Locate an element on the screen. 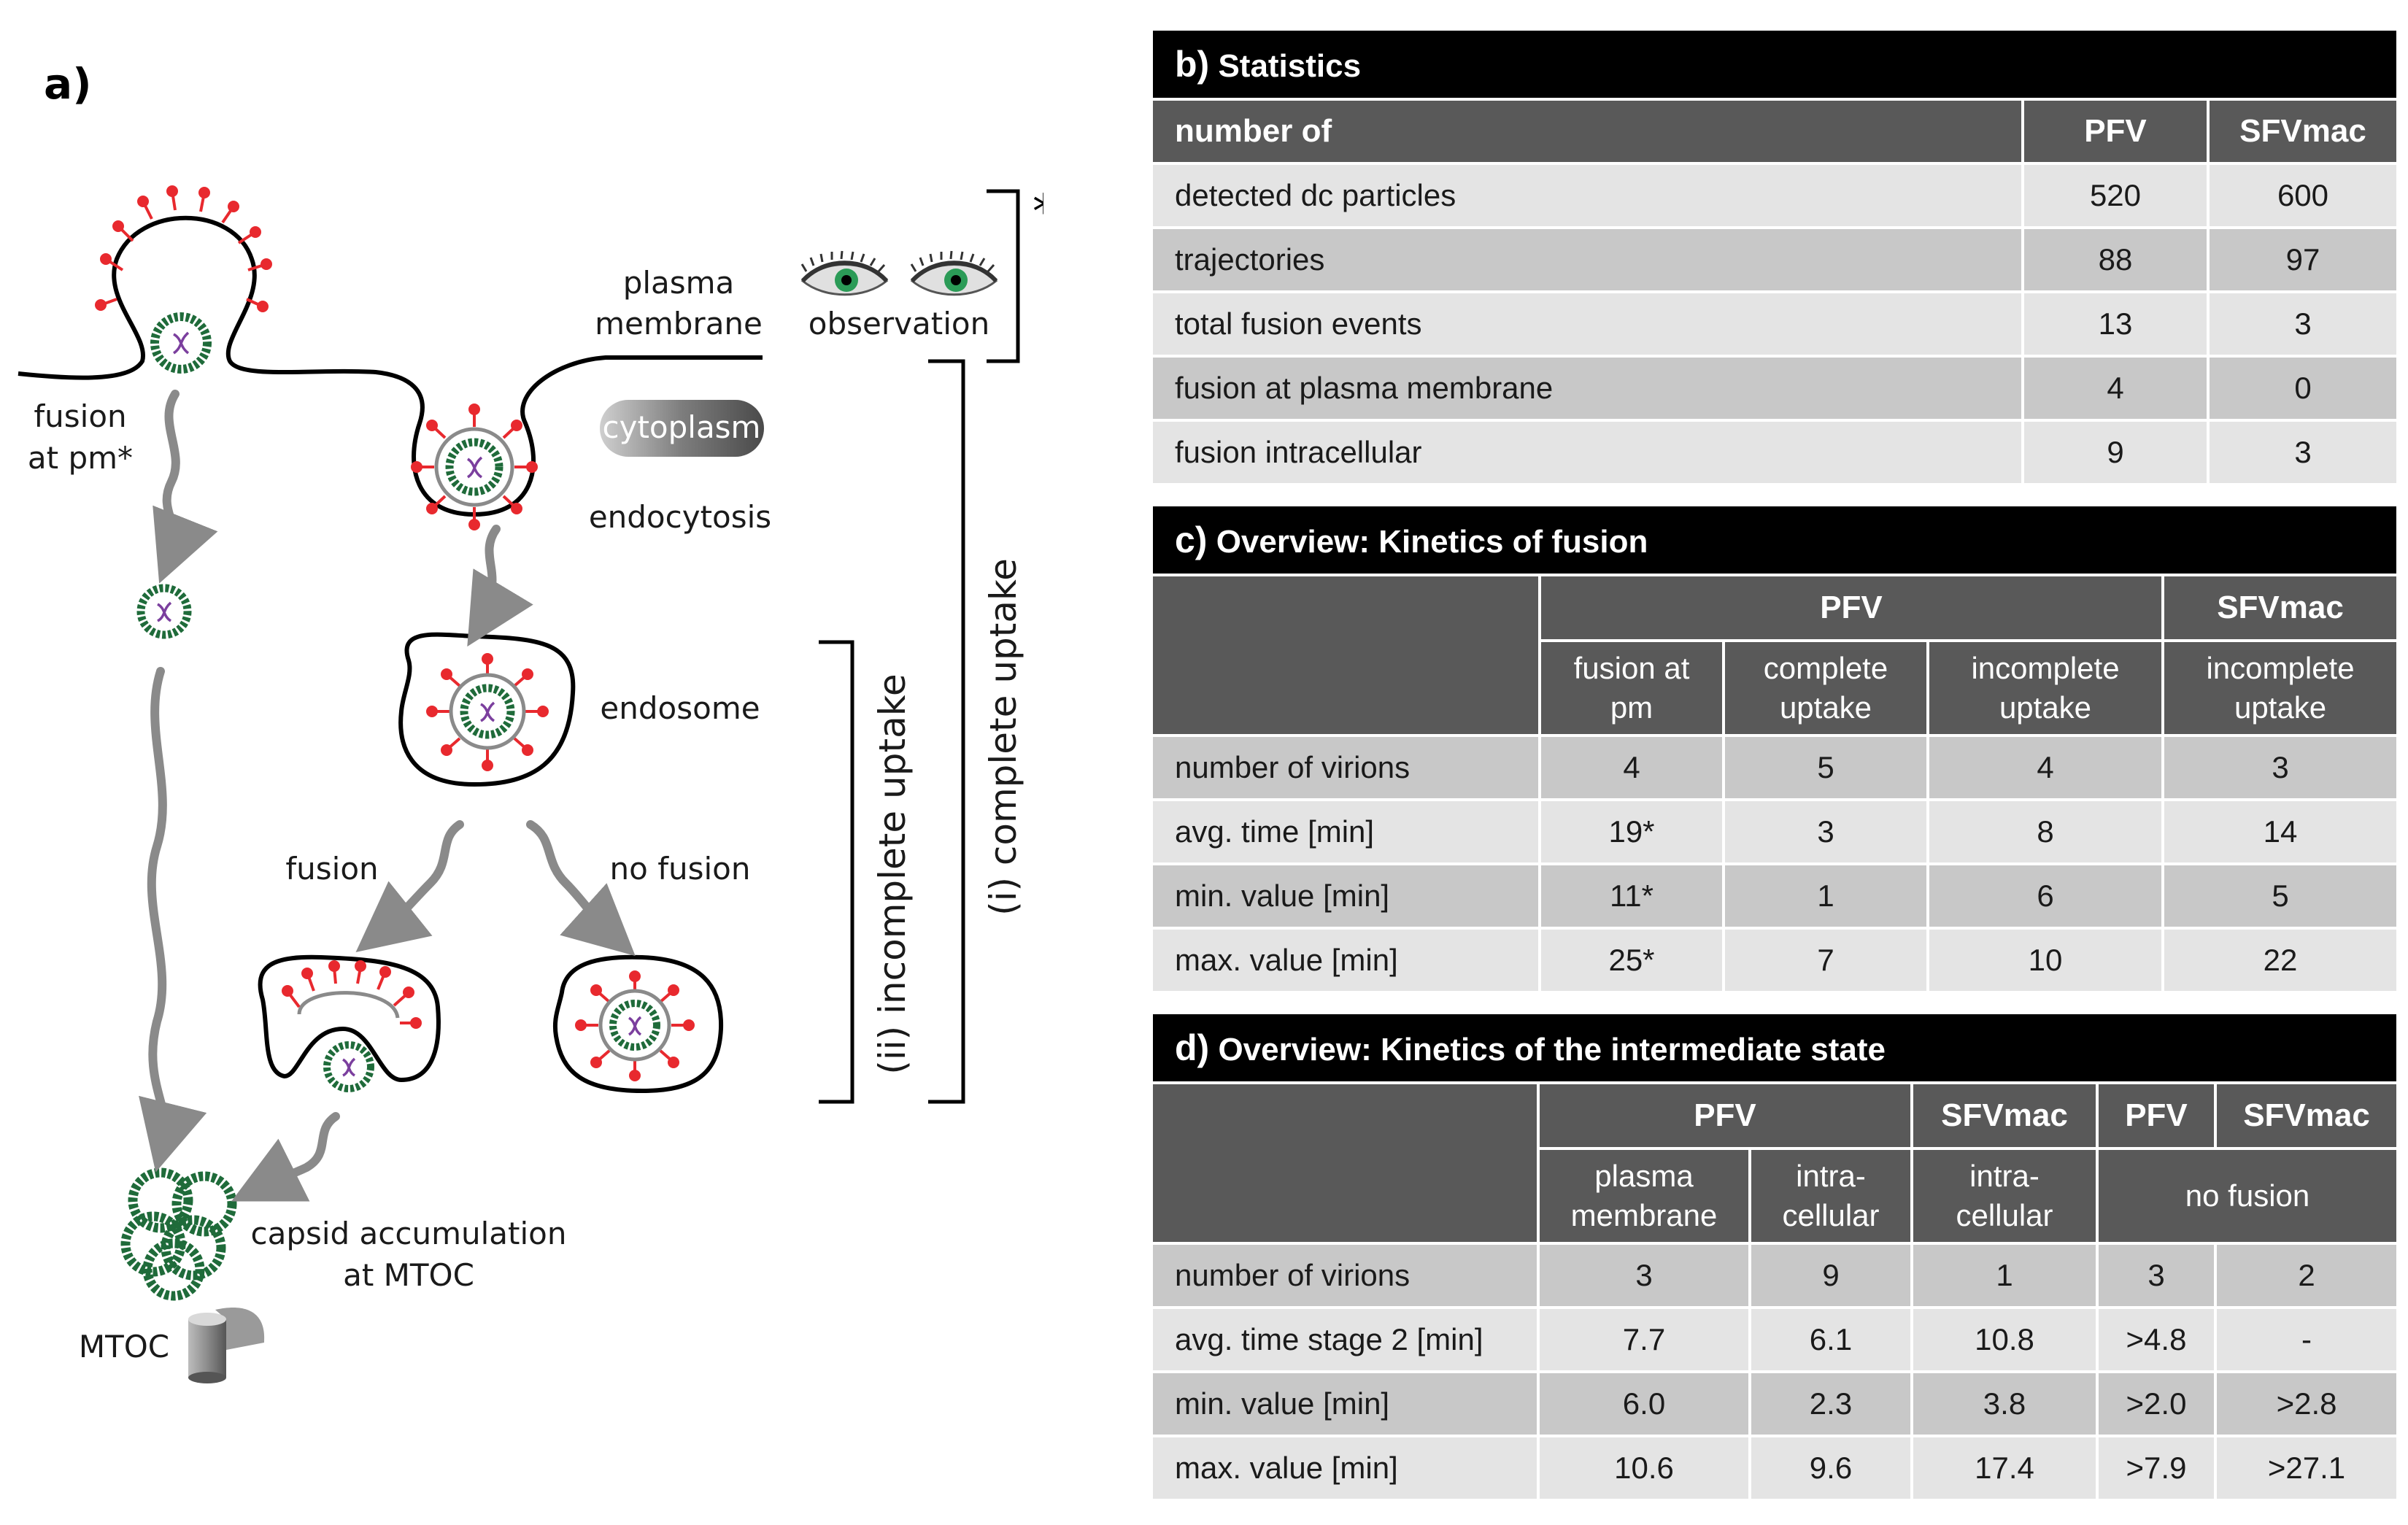 This screenshot has height=1525, width=2408. fusion-label: fusion is located at coordinates (331, 869).